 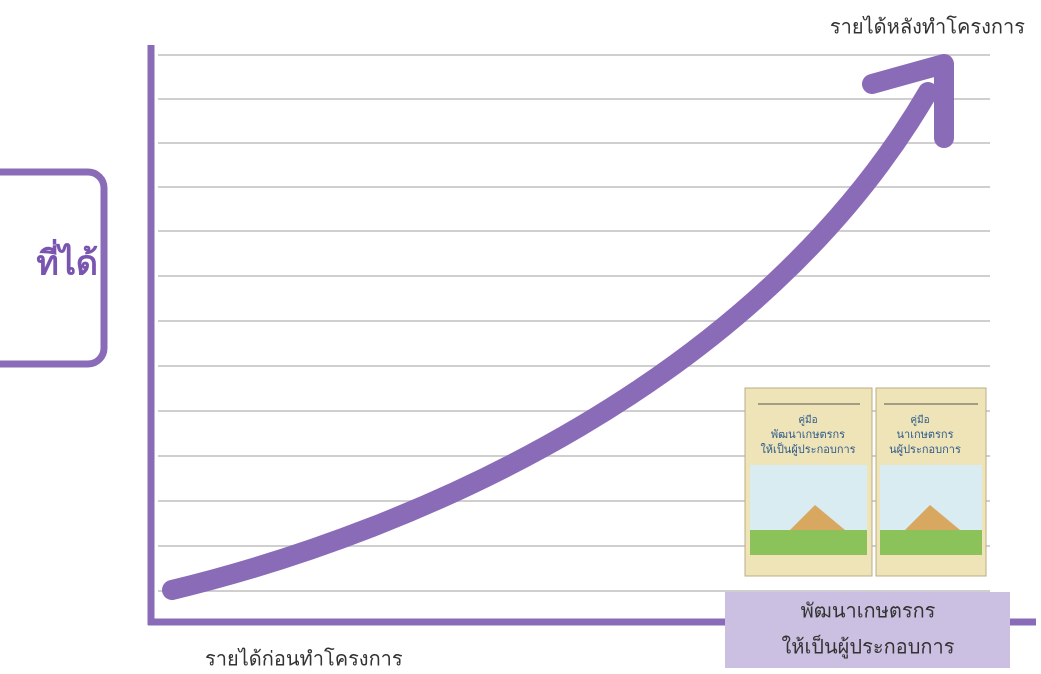 I want to click on side-box, so click(x=54, y=268).